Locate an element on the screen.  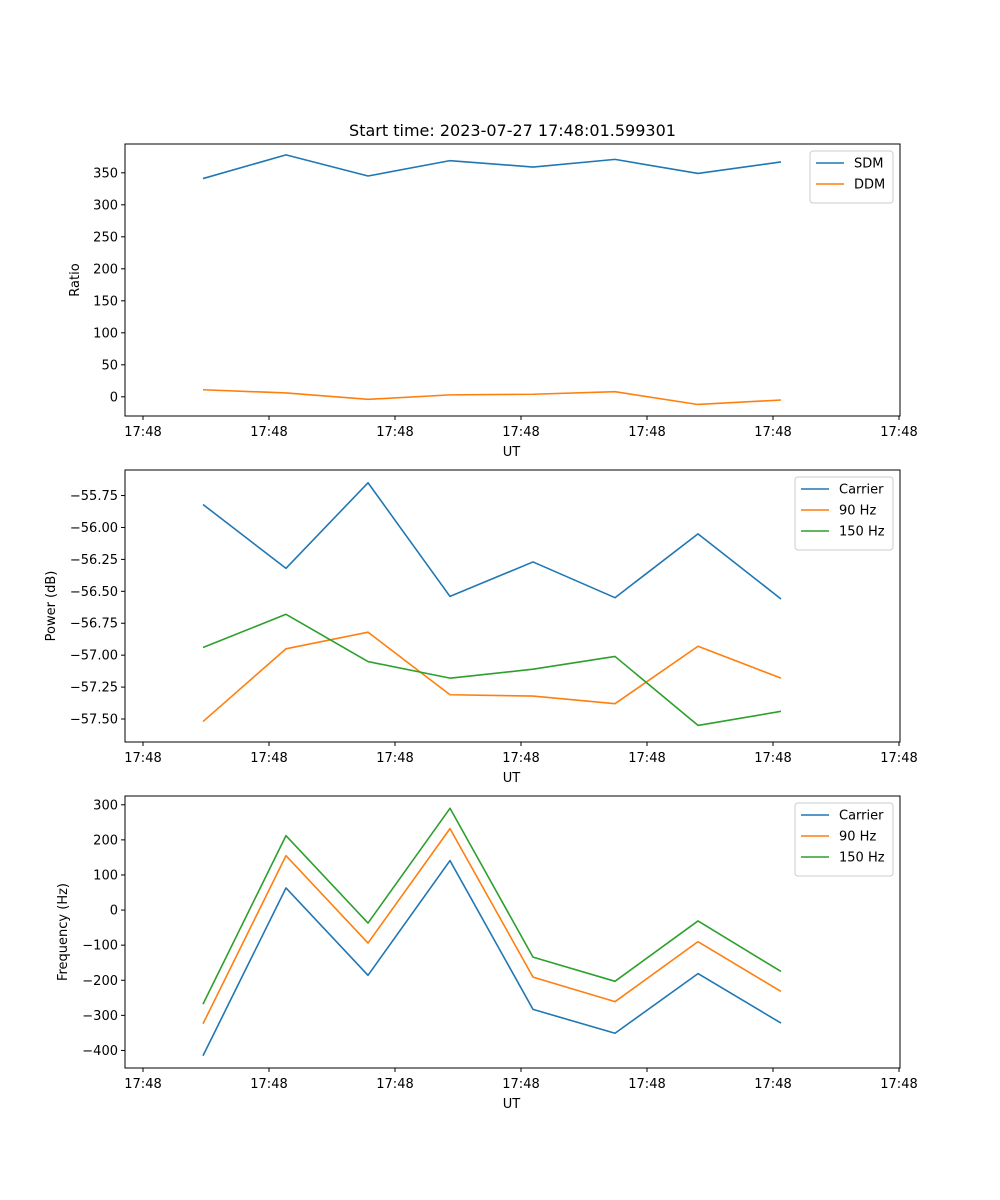
y-tick-label: −100 is located at coordinates (100, 946).